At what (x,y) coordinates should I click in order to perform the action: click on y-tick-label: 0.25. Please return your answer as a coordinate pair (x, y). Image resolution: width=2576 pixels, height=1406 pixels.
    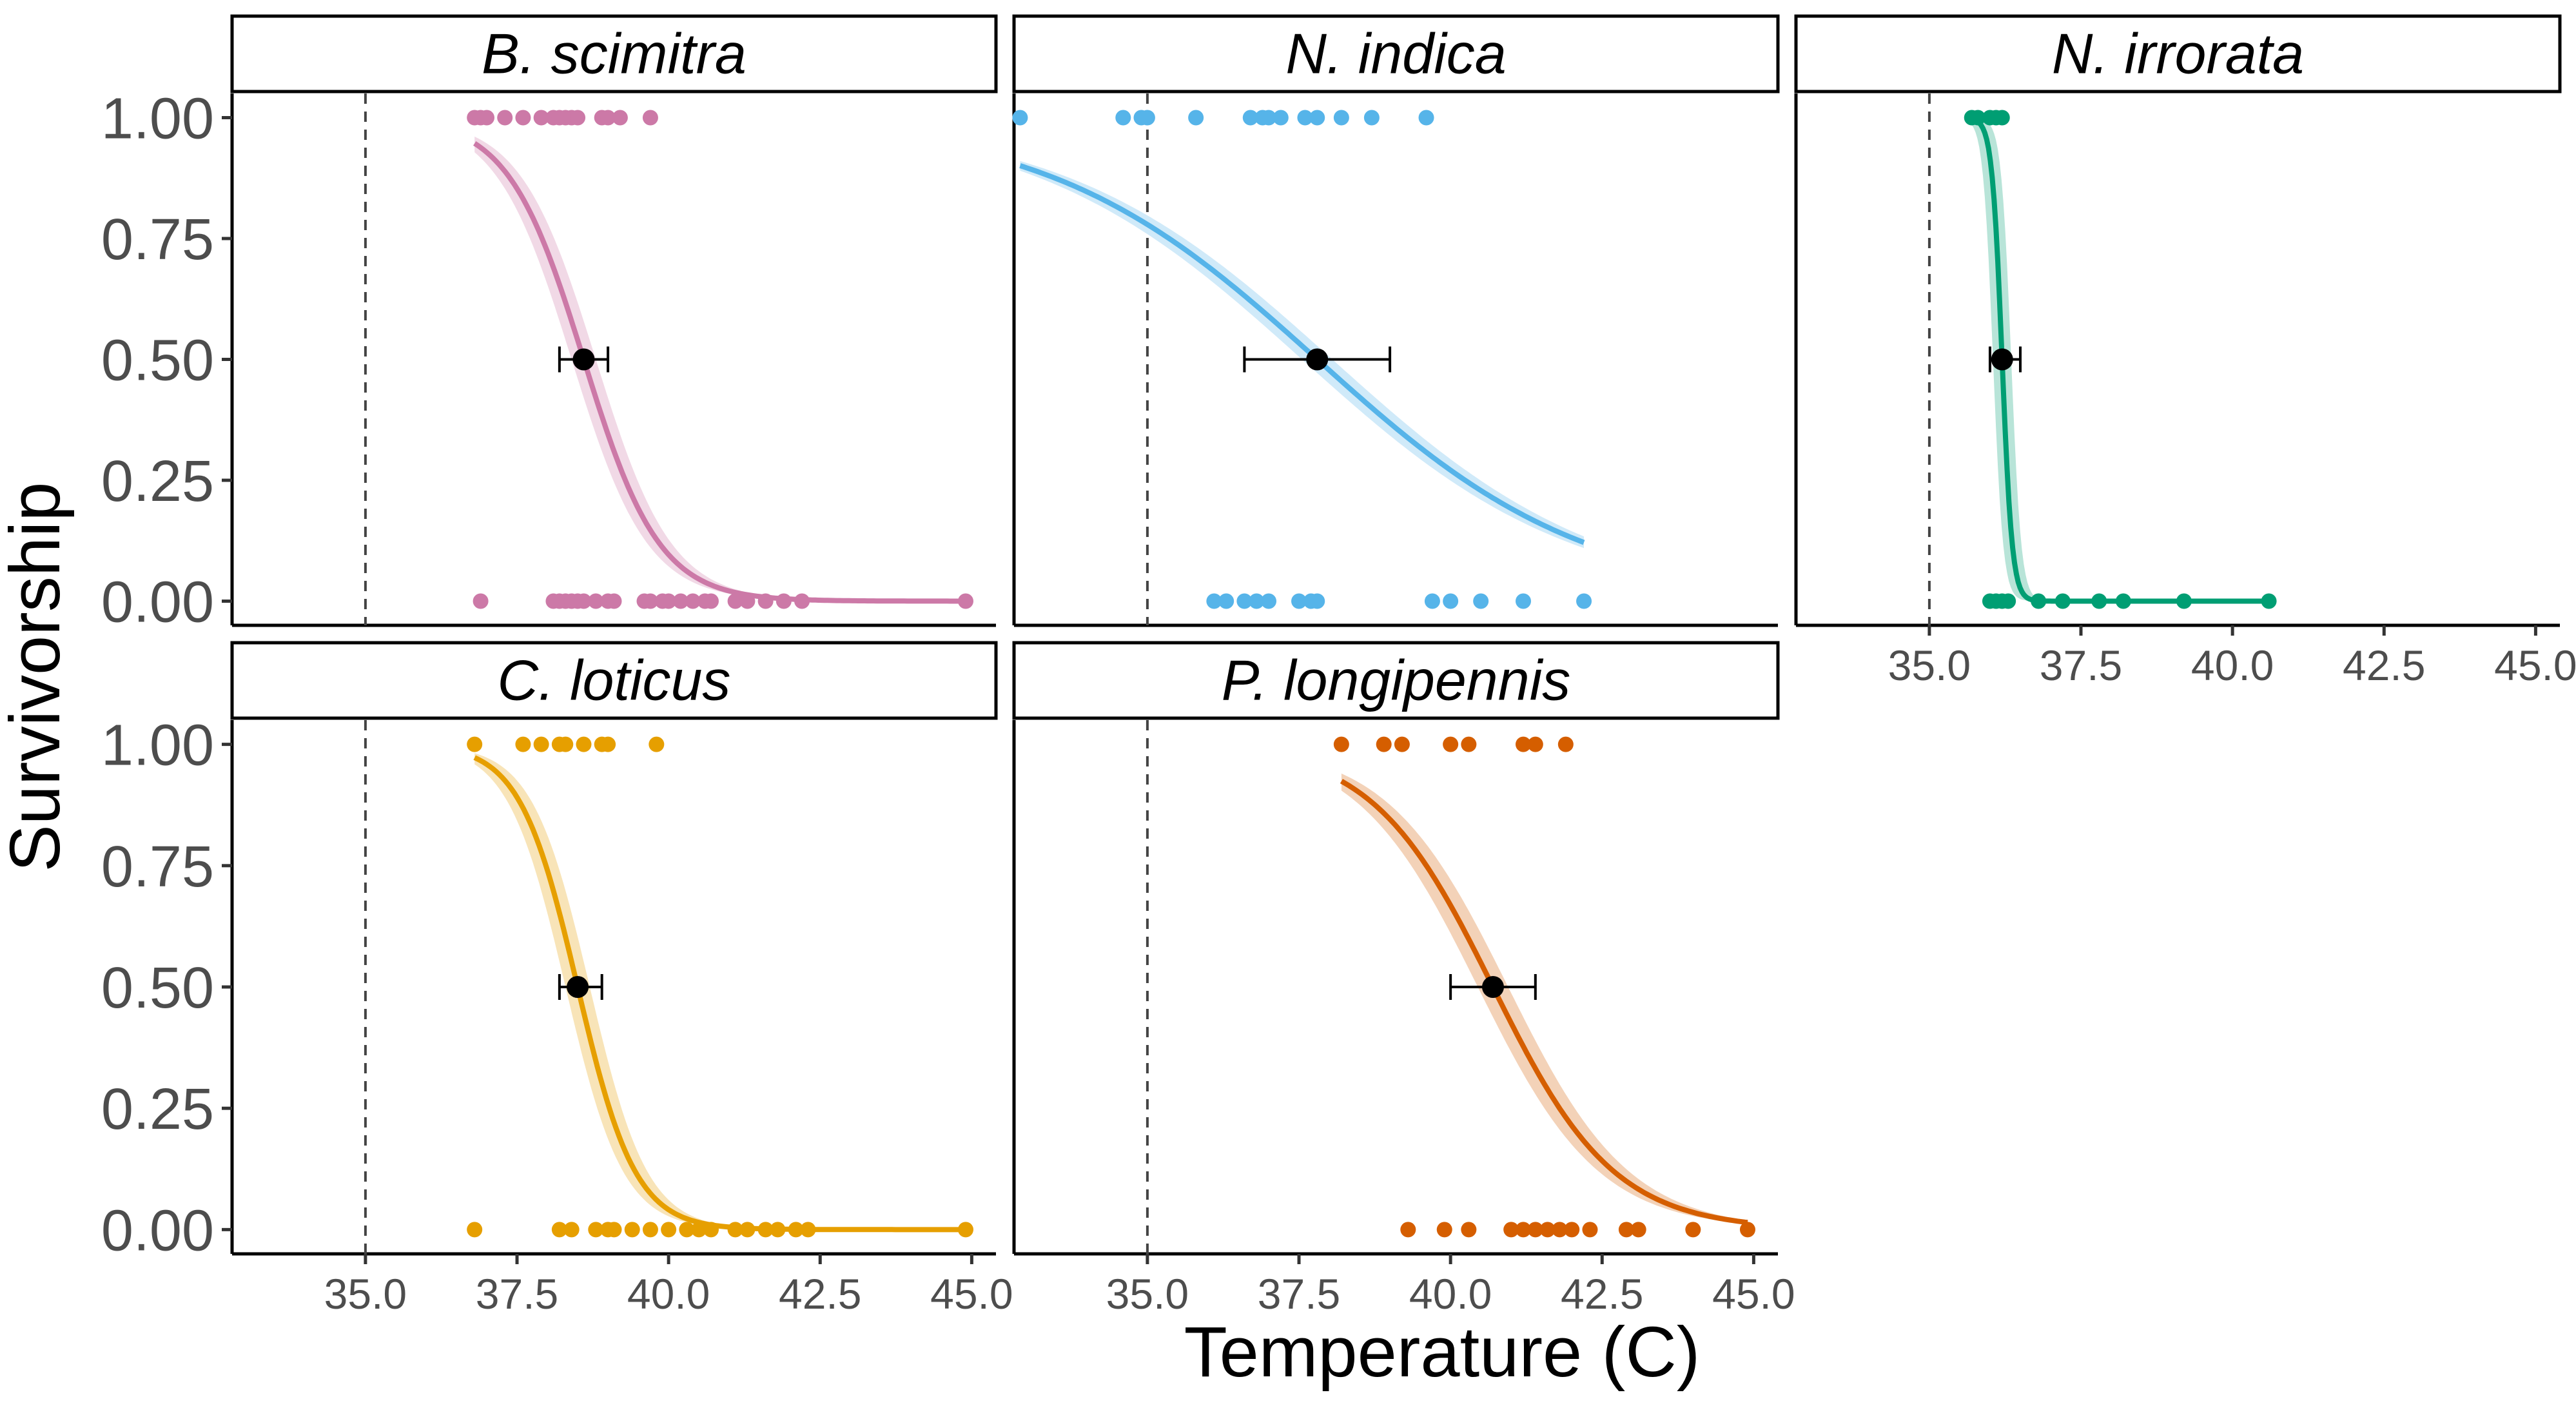
    Looking at the image, I should click on (158, 482).